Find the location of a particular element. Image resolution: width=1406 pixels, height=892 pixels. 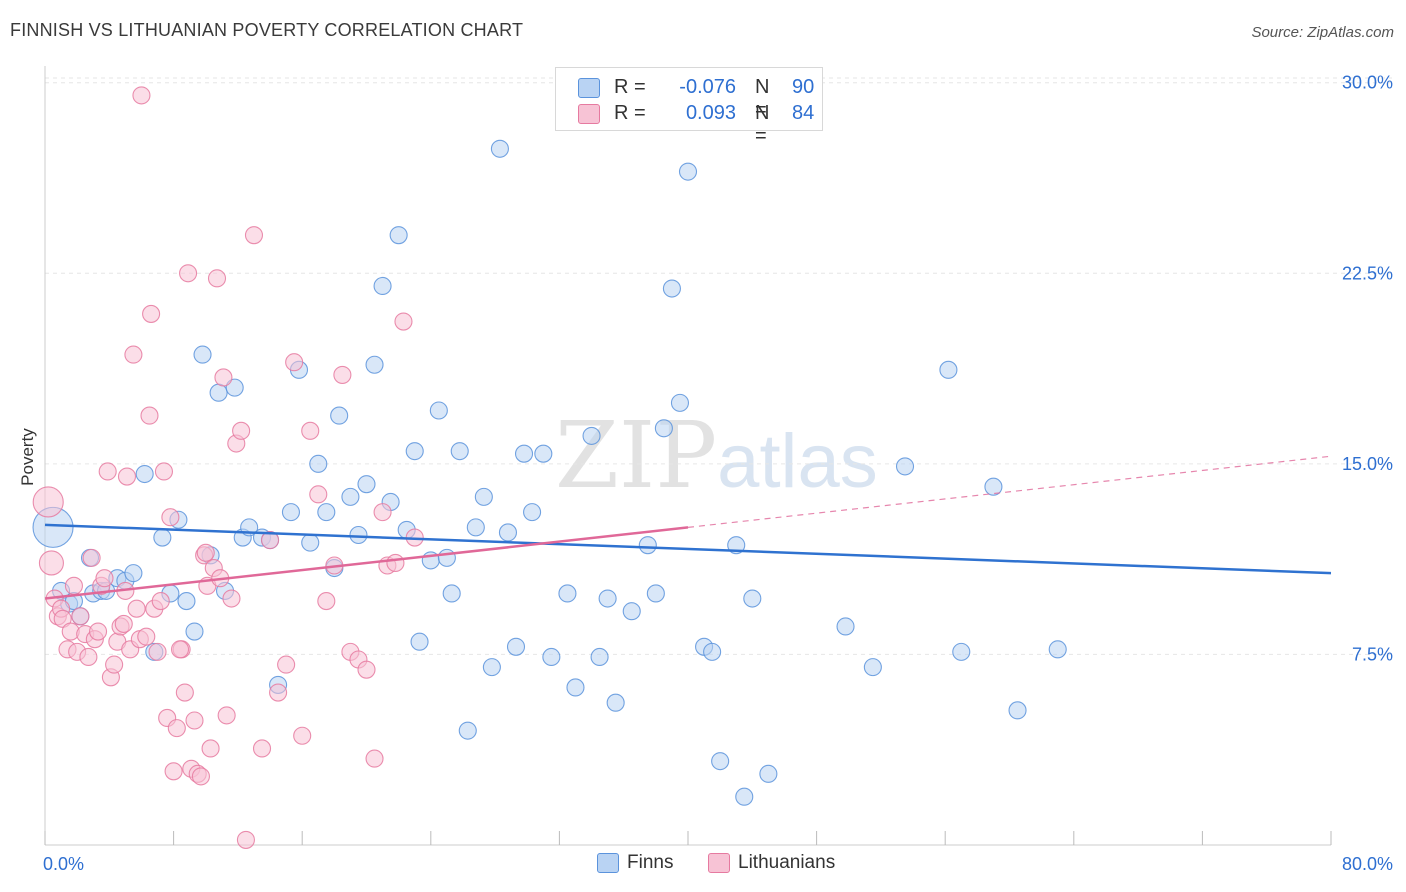

bottom-lithuanians-label: Lithuanians is located at coordinates (787, 862).